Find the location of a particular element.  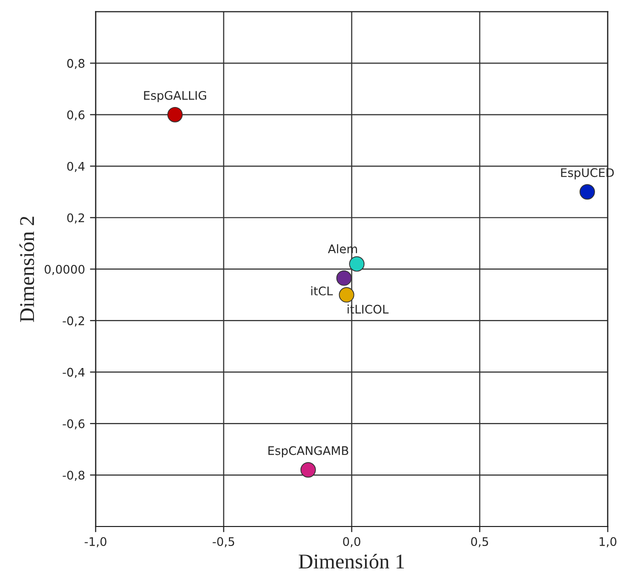

x-axis-title: Dimensión 1 is located at coordinates (351, 561).